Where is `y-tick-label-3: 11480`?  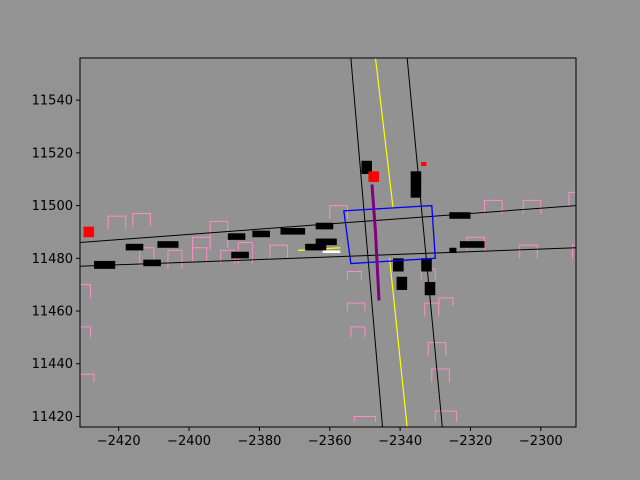
y-tick-label-3: 11480 is located at coordinates (52, 259).